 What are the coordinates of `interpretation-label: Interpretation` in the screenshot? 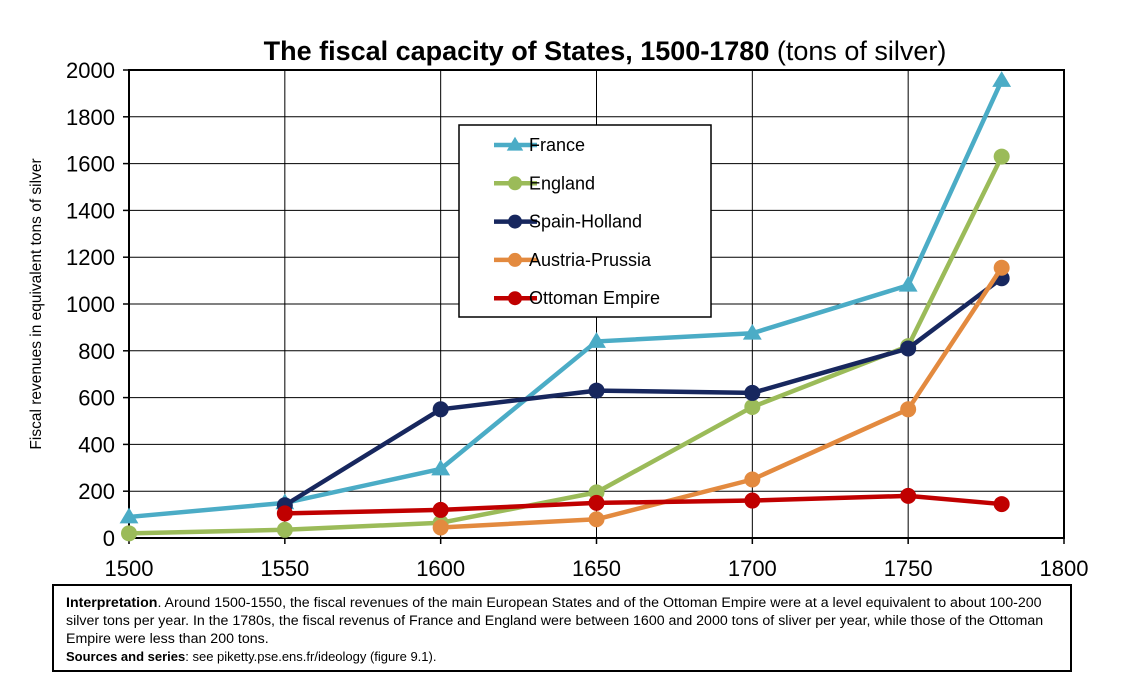 It's located at (112, 603).